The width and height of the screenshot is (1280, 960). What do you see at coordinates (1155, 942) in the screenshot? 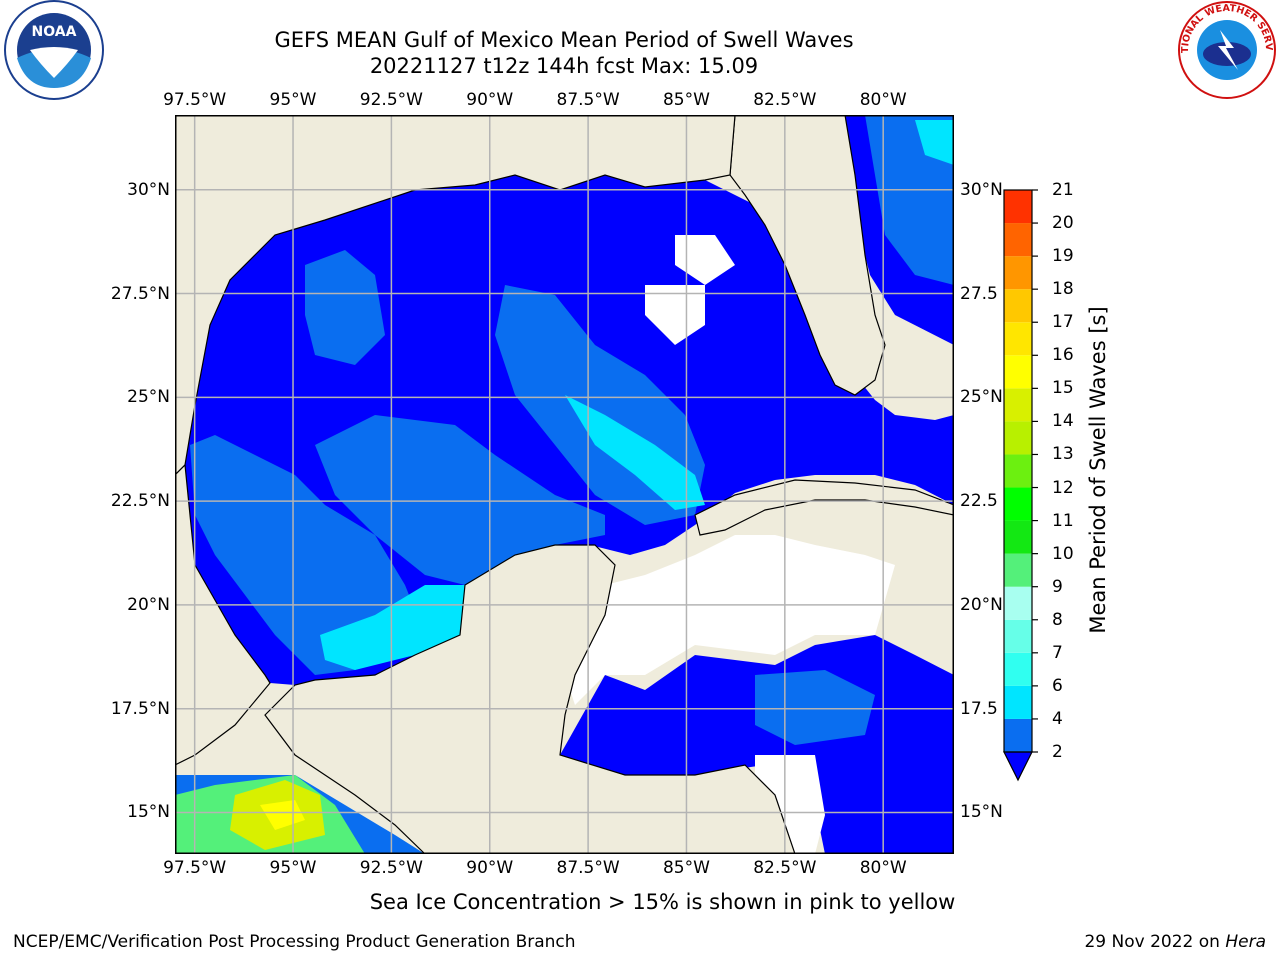
I see `footer-date-text: 29 Nov 2022 on` at bounding box center [1155, 942].